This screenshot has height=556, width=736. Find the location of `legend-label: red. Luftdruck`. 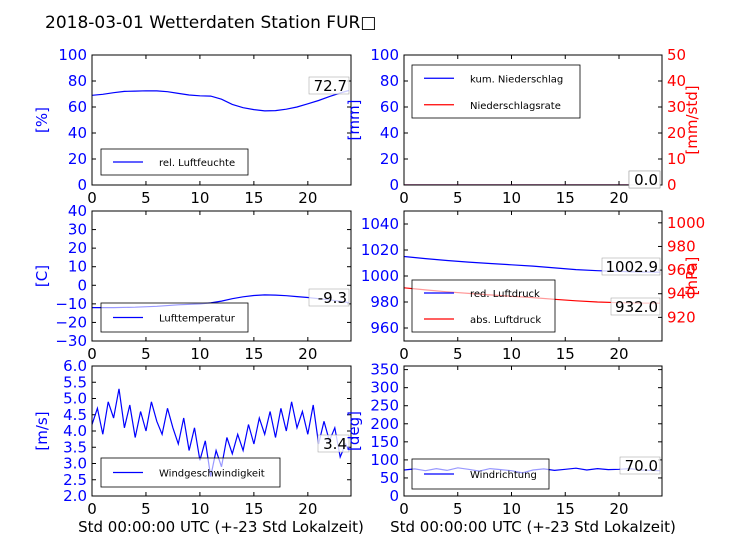

legend-label: red. Luftdruck is located at coordinates (505, 294).